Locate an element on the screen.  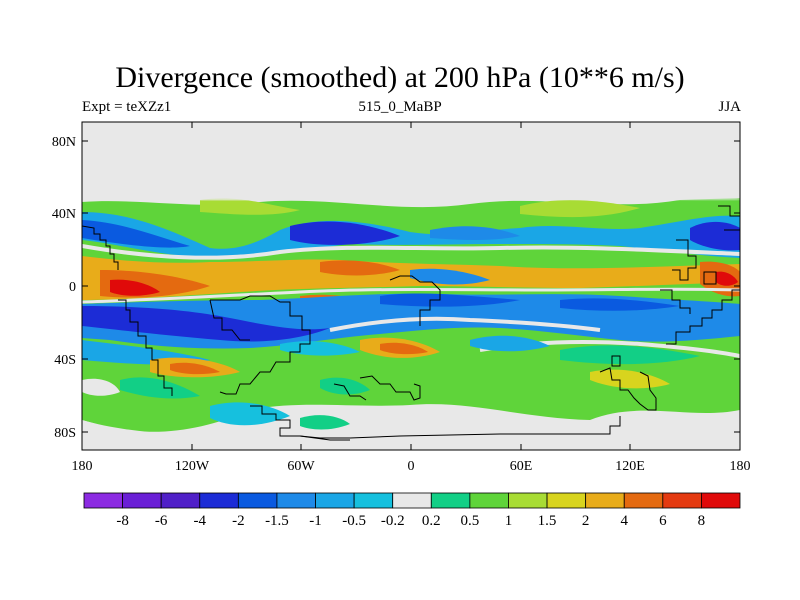
colorbar-label: 1.5 is located at coordinates (547, 521).